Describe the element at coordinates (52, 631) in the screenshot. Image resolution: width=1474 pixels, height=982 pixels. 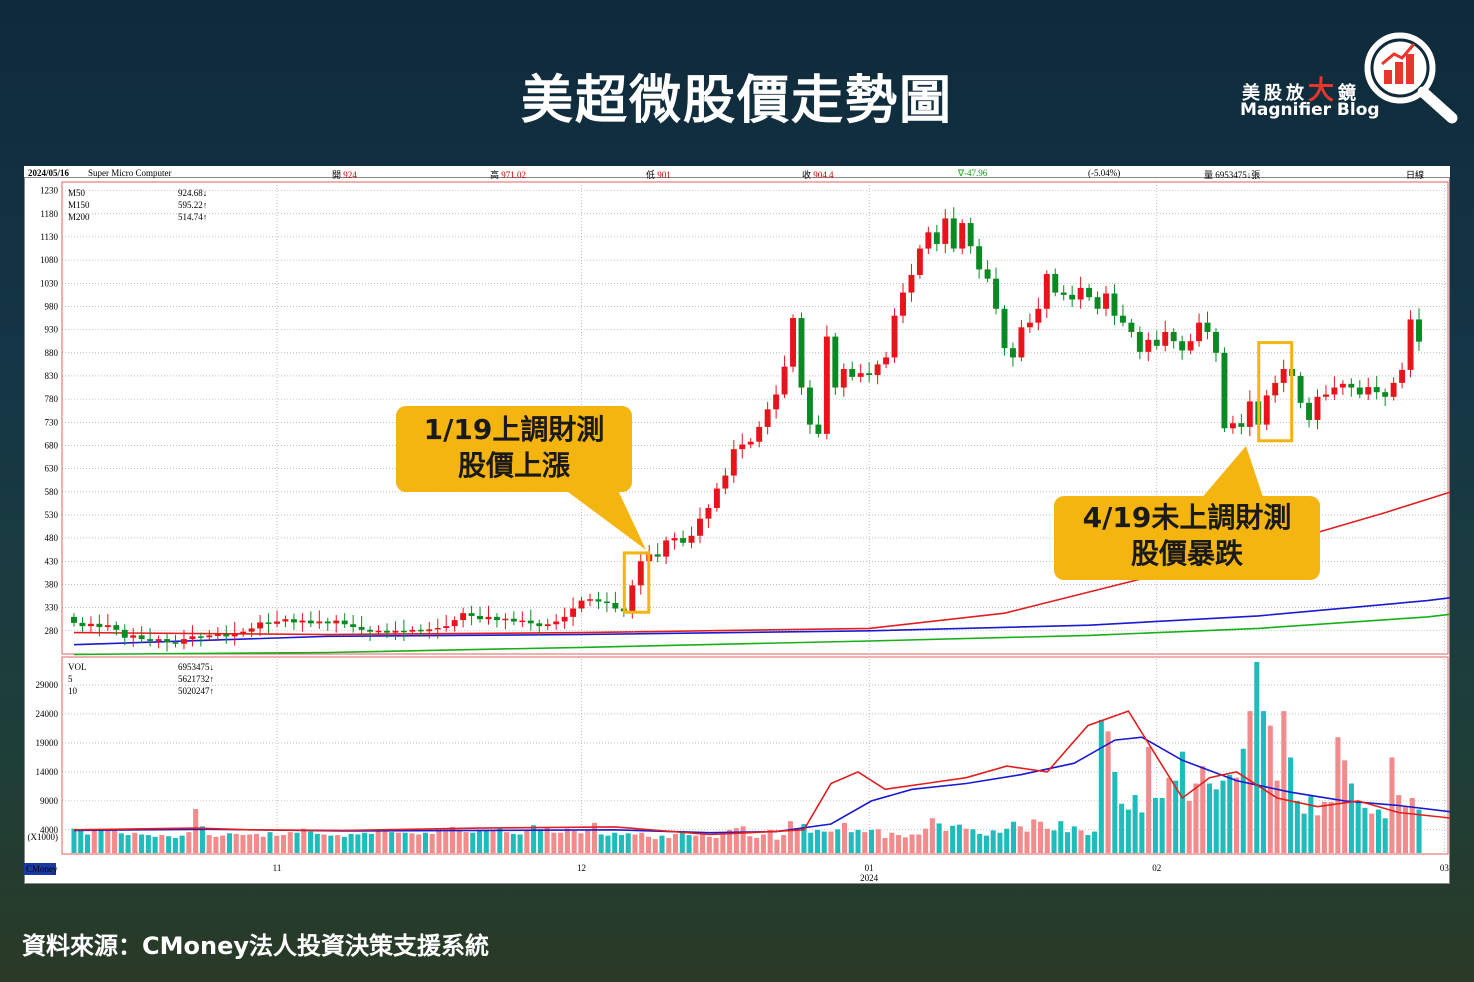
I see `price-tick-label: 280` at that location.